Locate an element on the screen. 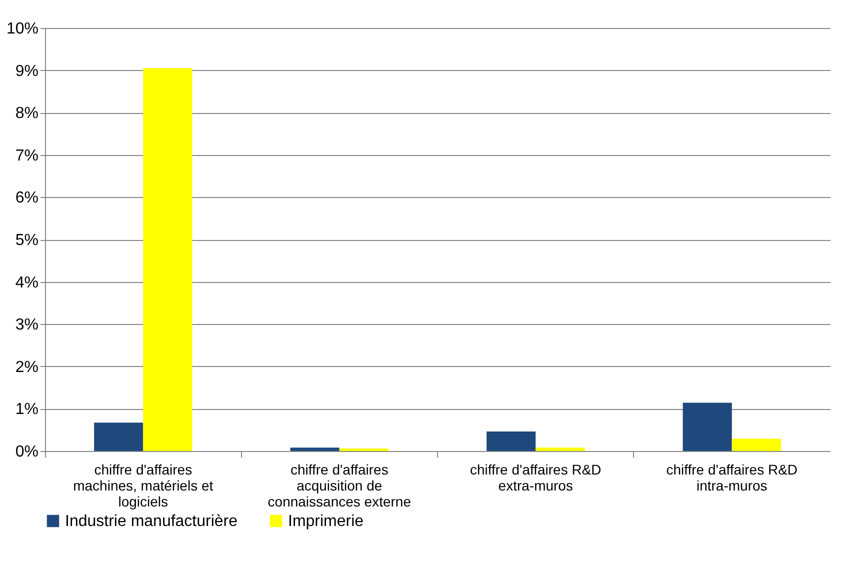 The width and height of the screenshot is (855, 565). x-tick-label: chiffre d'affaires machines, matériels et logiciels is located at coordinates (143, 486).